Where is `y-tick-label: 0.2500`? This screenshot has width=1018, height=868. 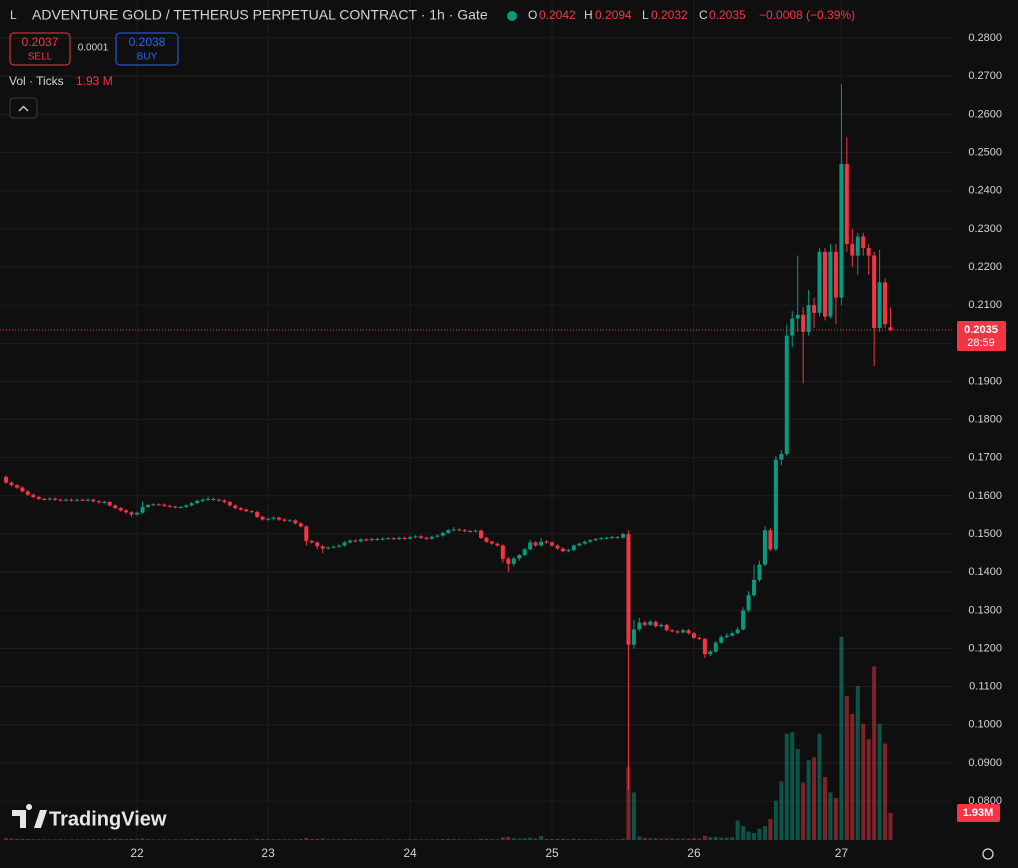
y-tick-label: 0.2500 is located at coordinates (985, 152).